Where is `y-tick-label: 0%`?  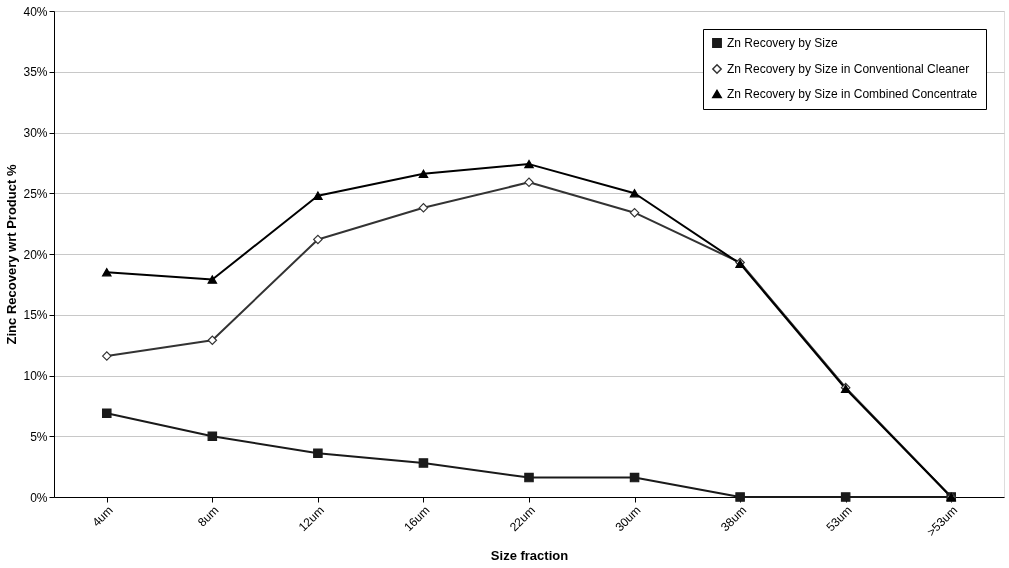 y-tick-label: 0% is located at coordinates (39, 497).